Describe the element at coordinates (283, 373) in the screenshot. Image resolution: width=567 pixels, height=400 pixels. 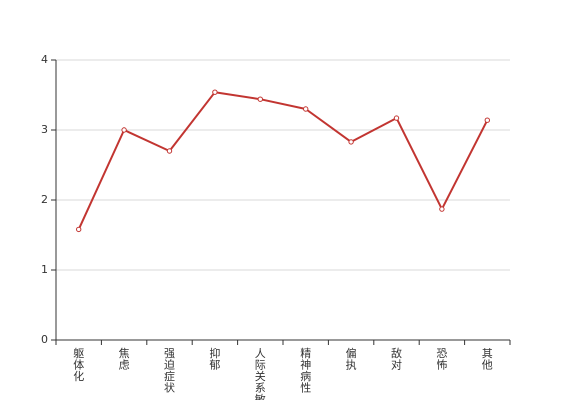
I see `x-axis-tick-labels: 躯体化 焦虑 强迫症状 抑郁 人际关系敏感 精神病性 偏执 敌对 恐怖 其他` at that location.